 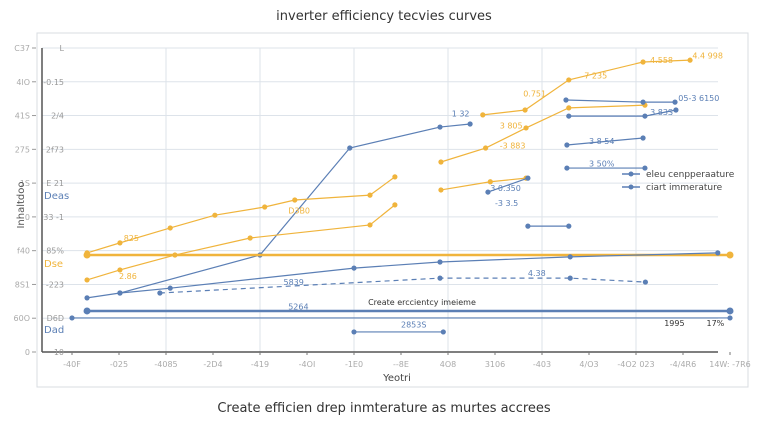 I want to click on y-tick-label-outer: 41S, so click(x=22, y=116).